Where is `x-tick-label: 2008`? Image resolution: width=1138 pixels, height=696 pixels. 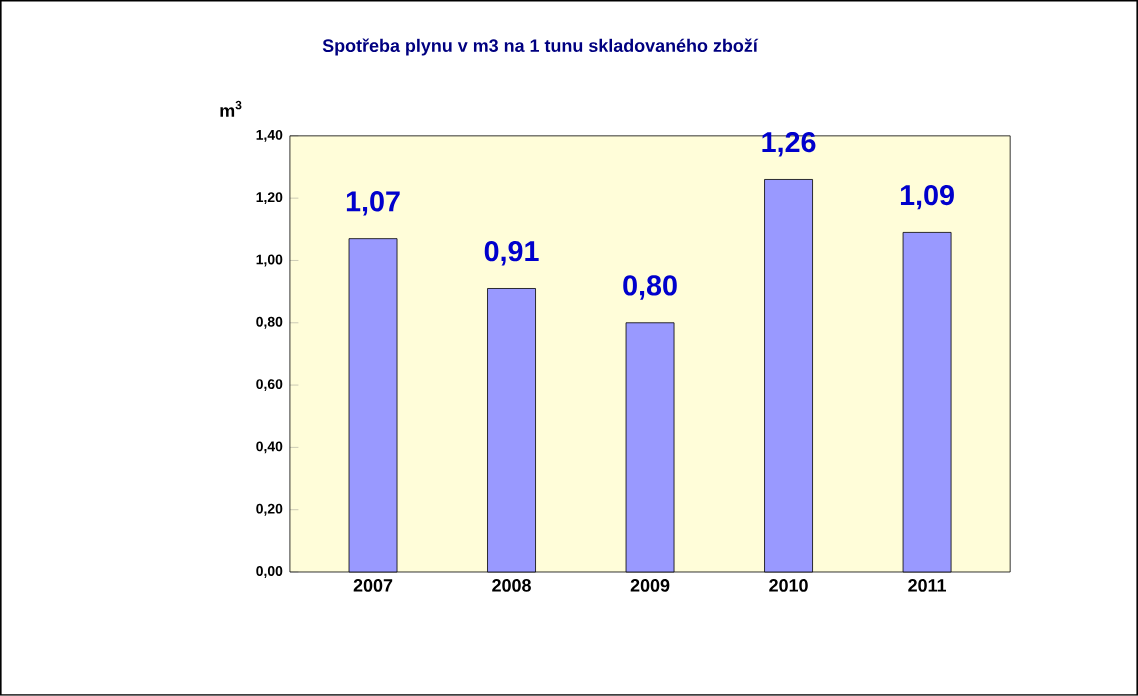 x-tick-label: 2008 is located at coordinates (511, 585).